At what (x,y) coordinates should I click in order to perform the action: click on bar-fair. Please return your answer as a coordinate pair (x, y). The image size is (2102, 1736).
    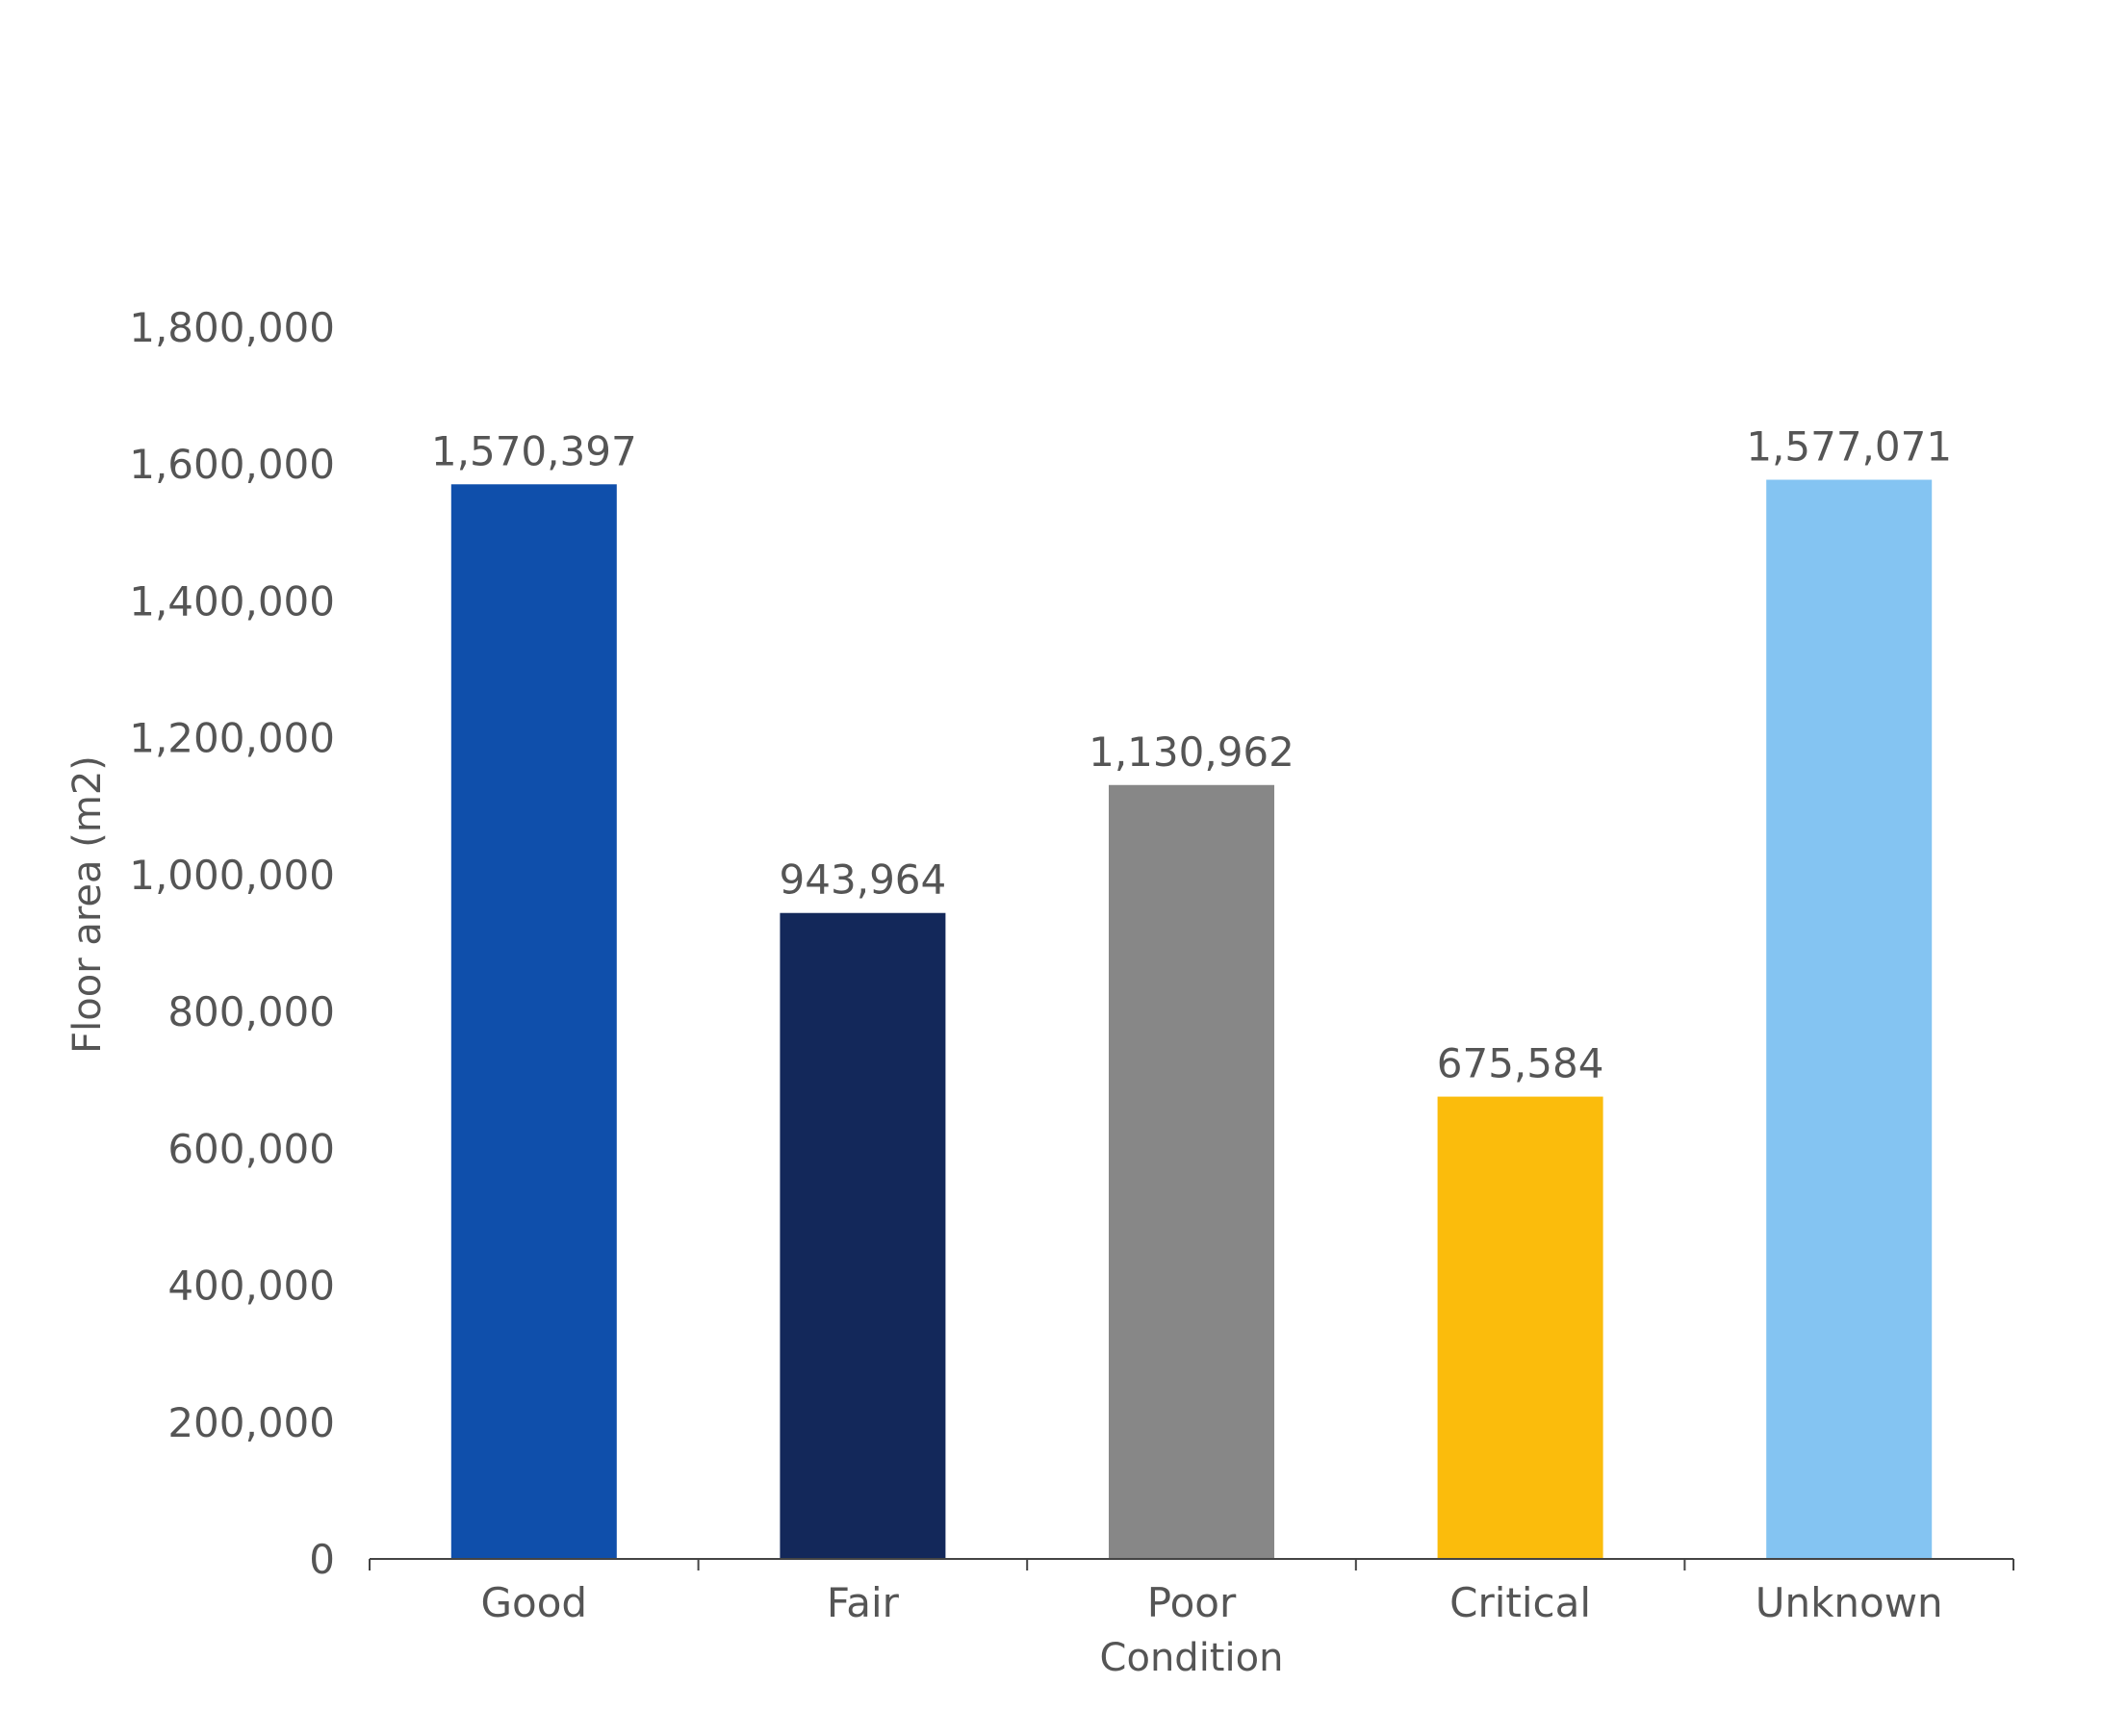
    Looking at the image, I should click on (863, 1235).